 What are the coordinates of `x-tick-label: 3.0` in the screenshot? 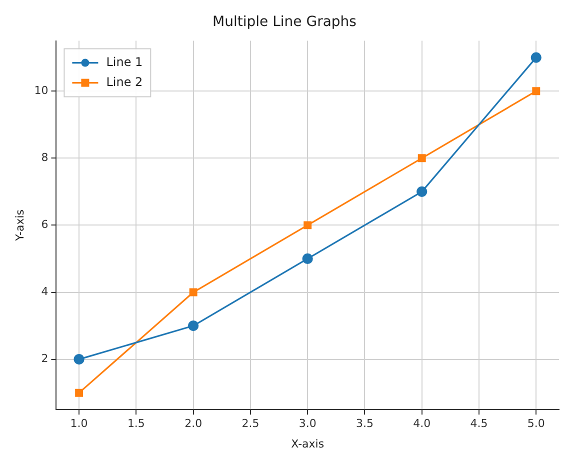 It's located at (307, 423).